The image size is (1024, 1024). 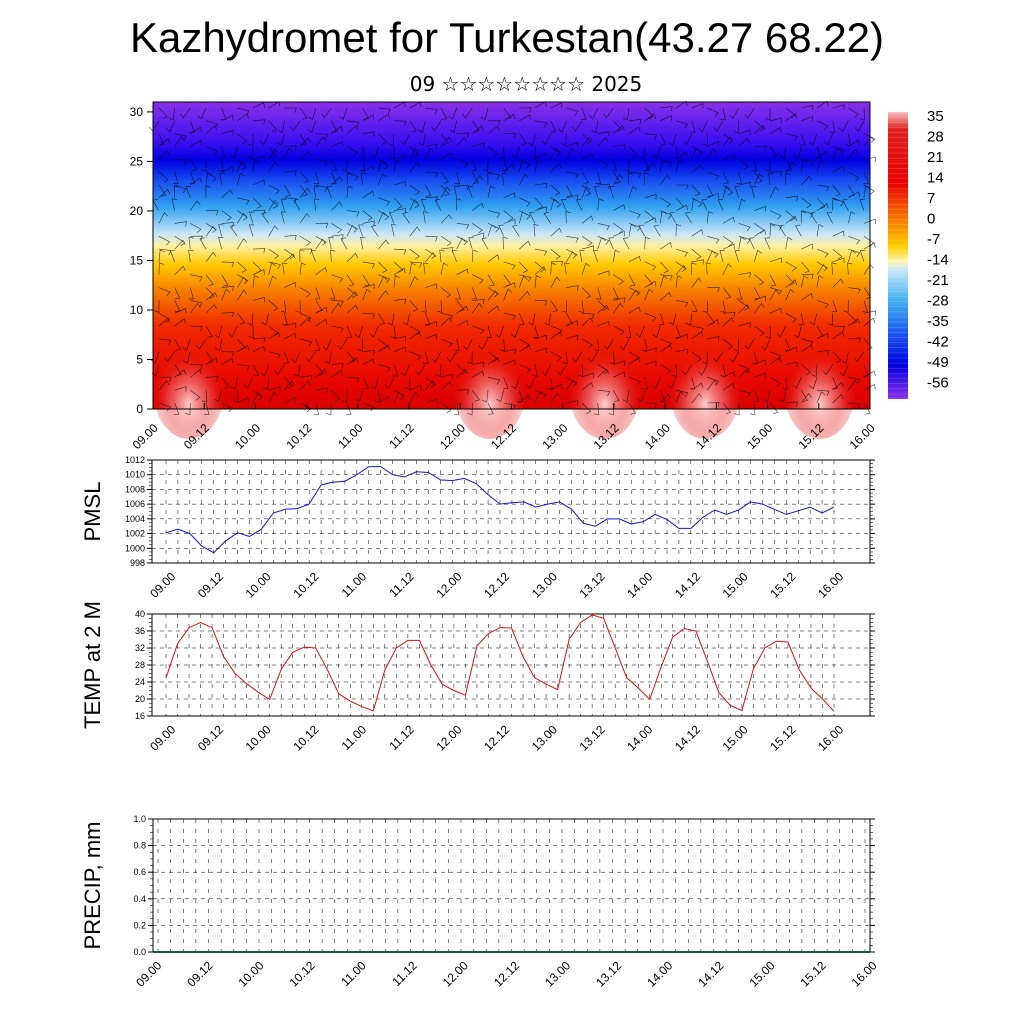 What do you see at coordinates (931, 198) in the screenshot?
I see `color-bar-label: 7` at bounding box center [931, 198].